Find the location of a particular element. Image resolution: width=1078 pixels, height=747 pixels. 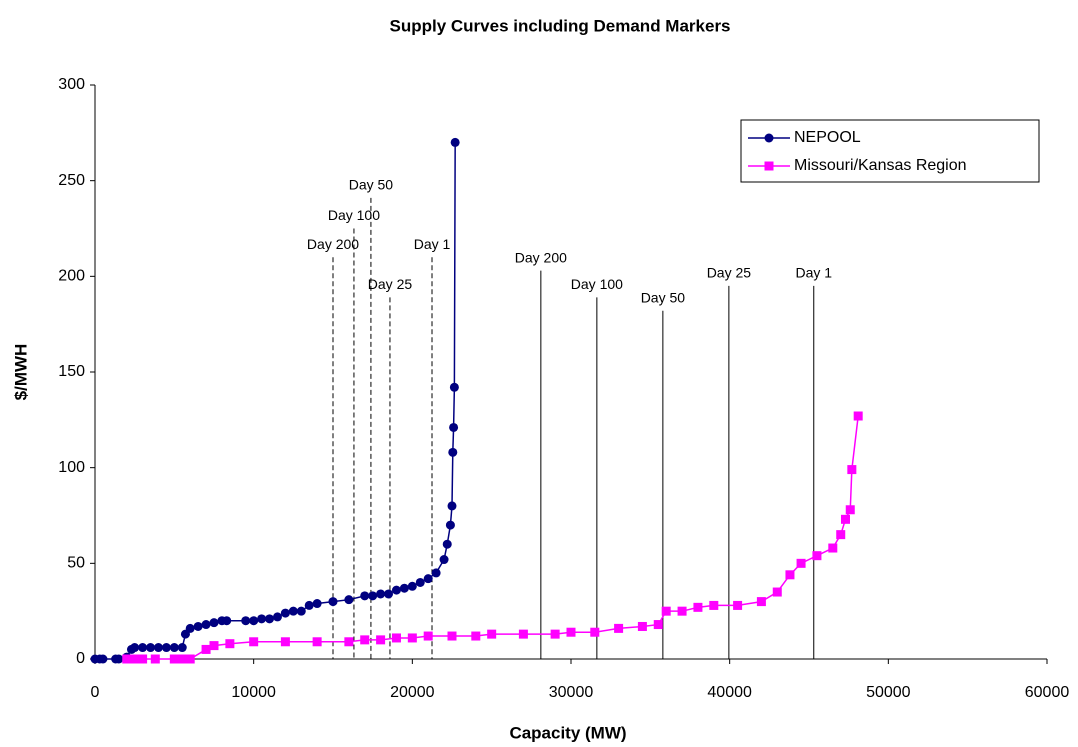

y-tick-label: 250 is located at coordinates (71, 180).